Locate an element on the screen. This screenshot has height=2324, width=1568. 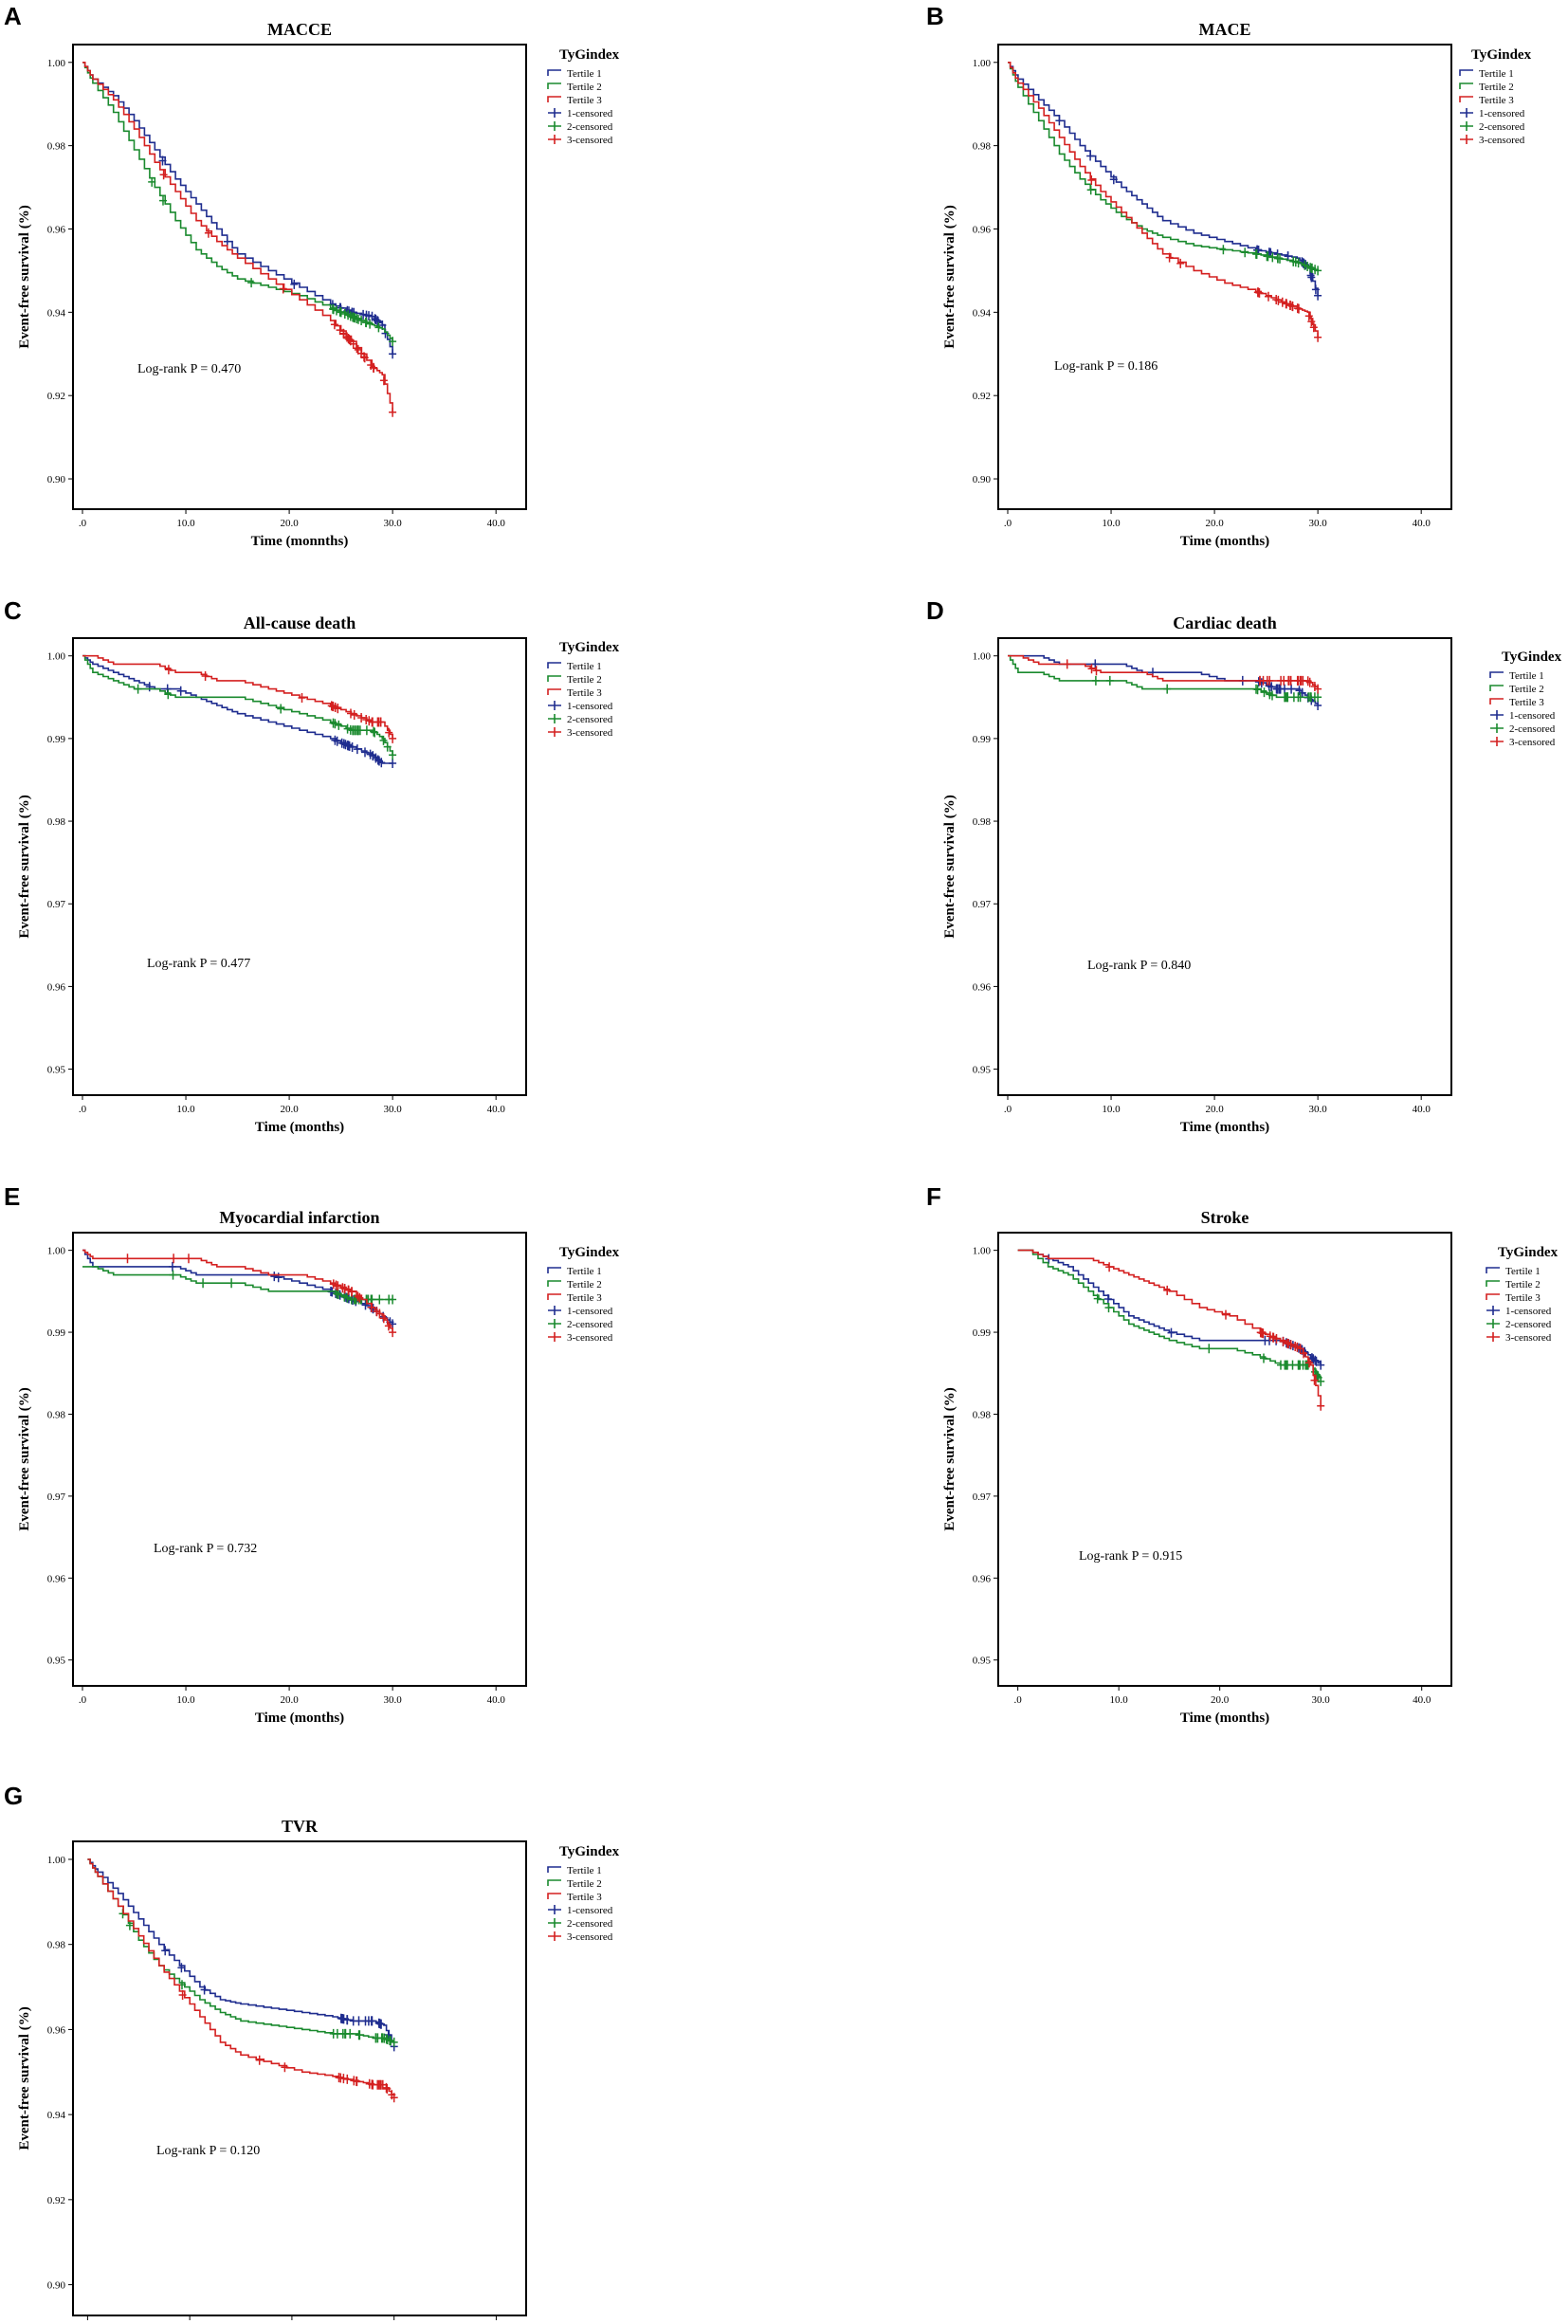
panel-letter: E is located at coordinates (12, 1196).